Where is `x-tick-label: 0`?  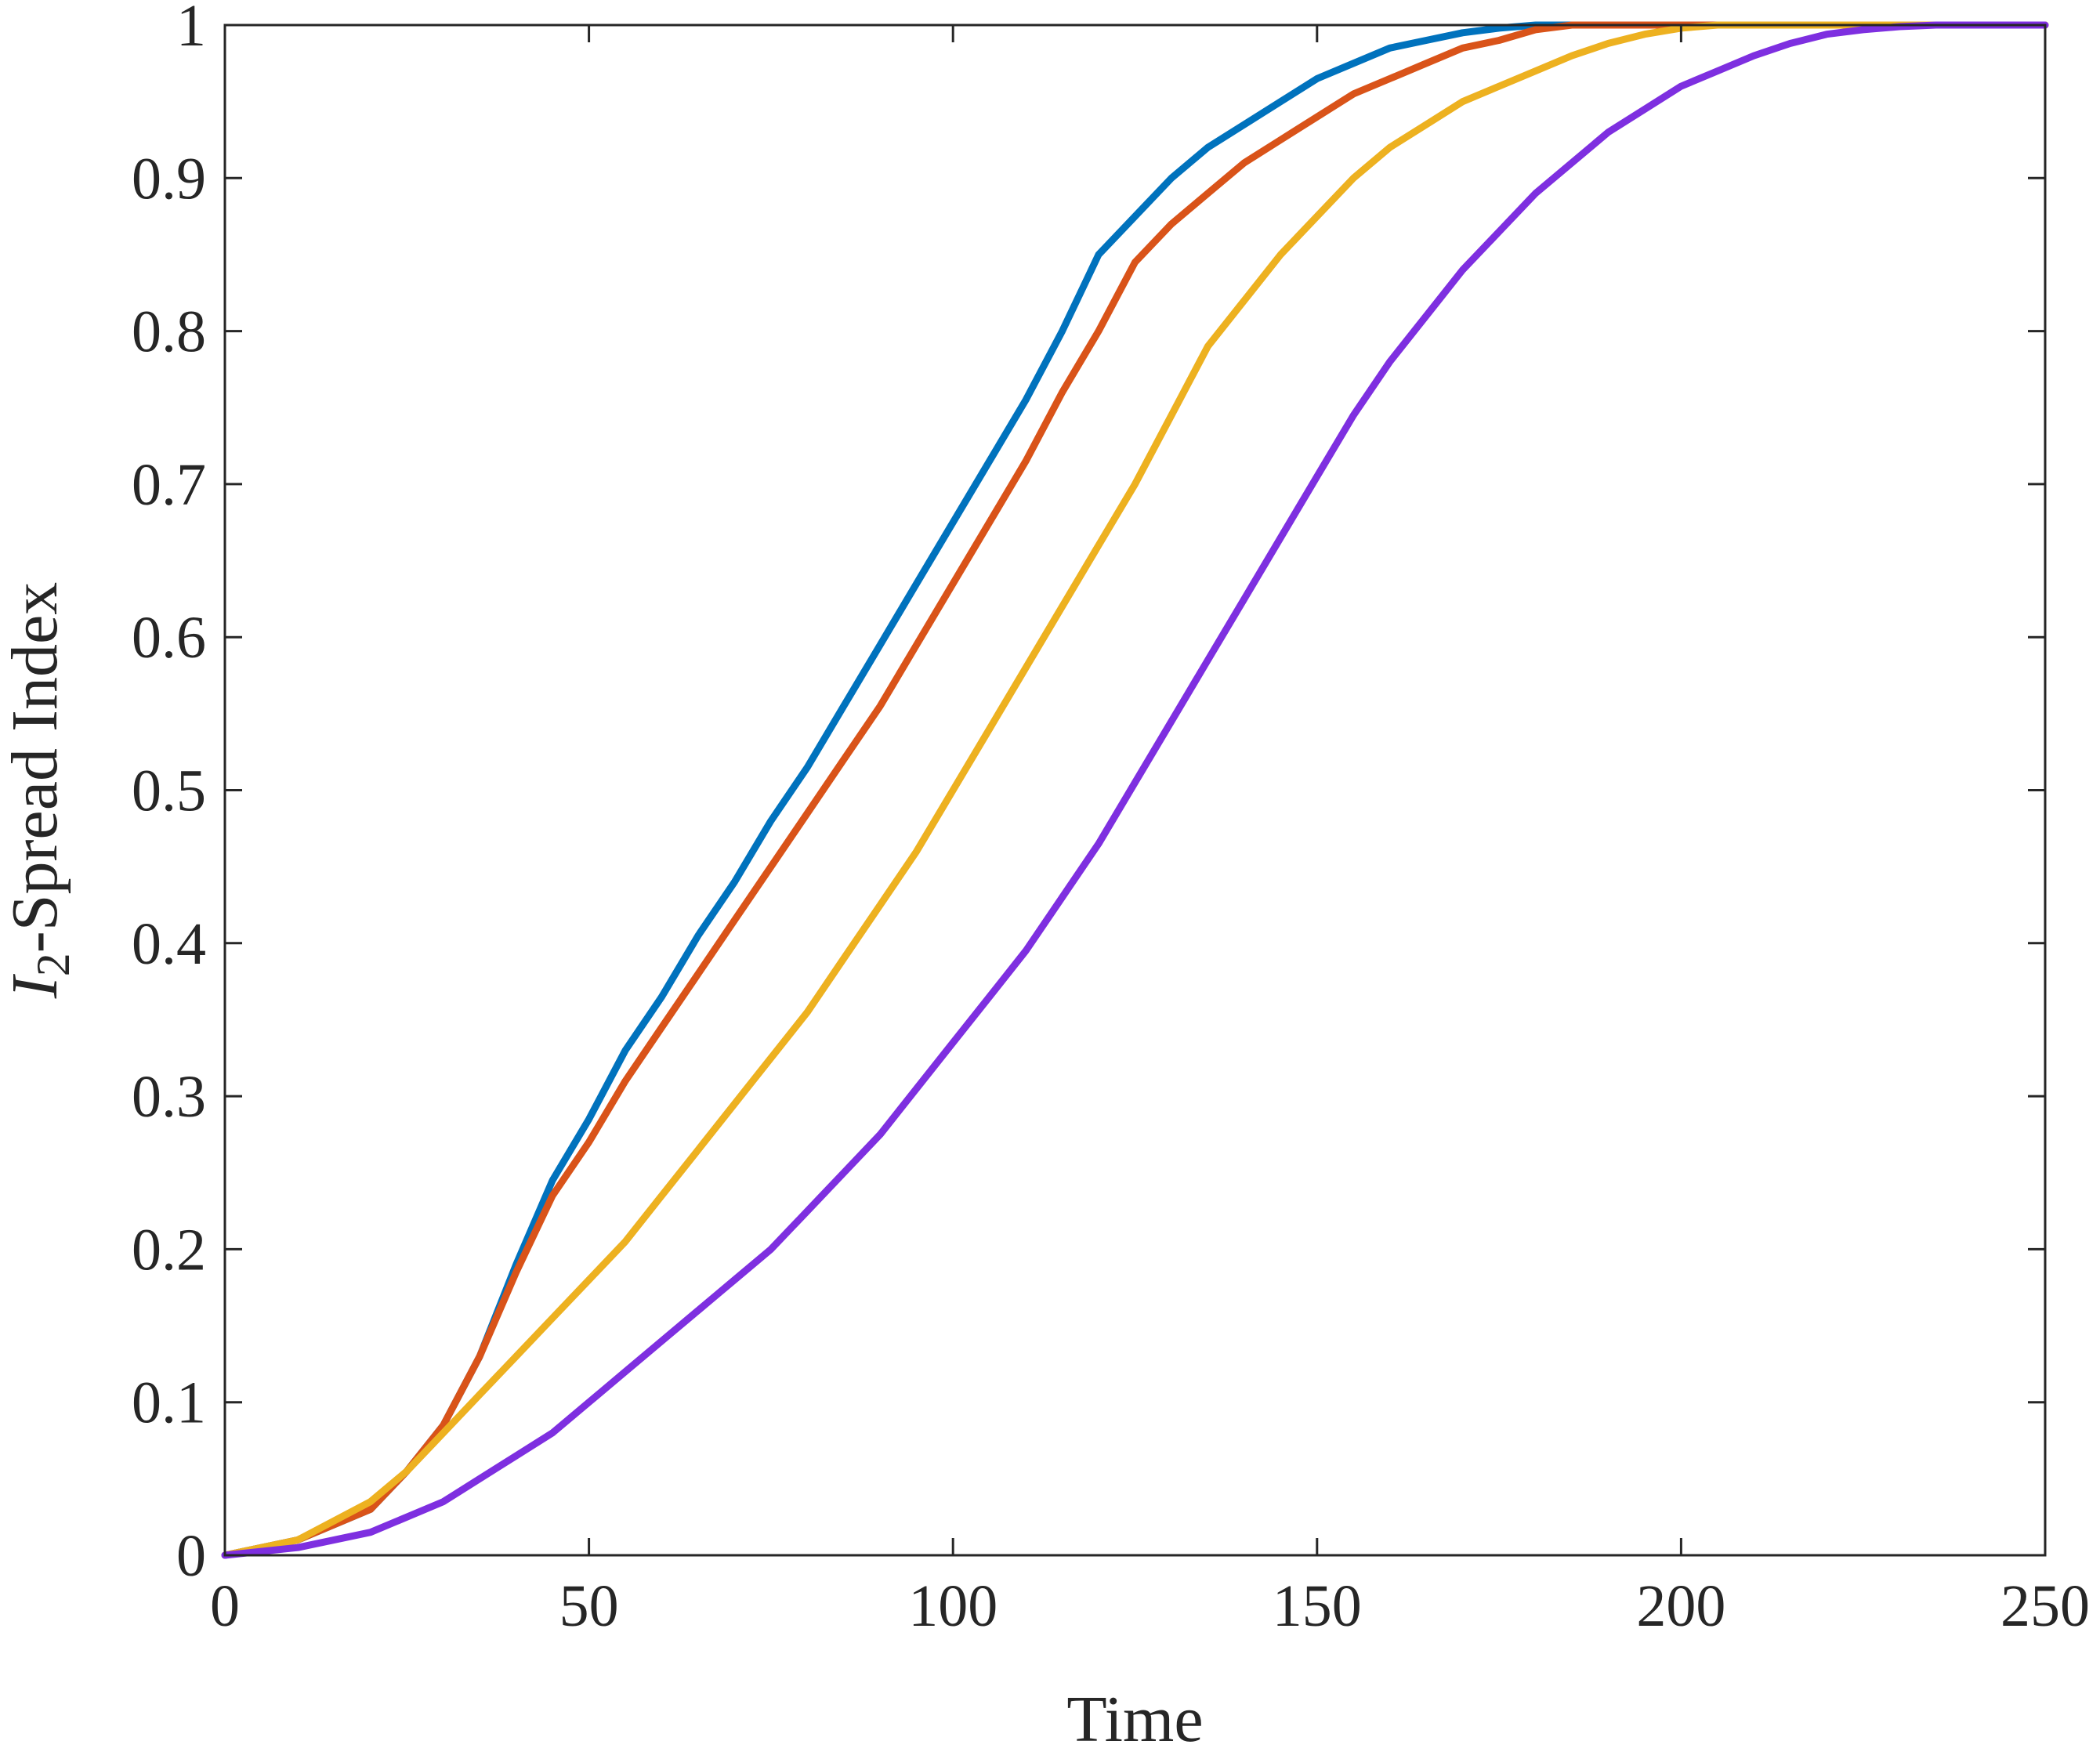
x-tick-label: 0 is located at coordinates (225, 1606).